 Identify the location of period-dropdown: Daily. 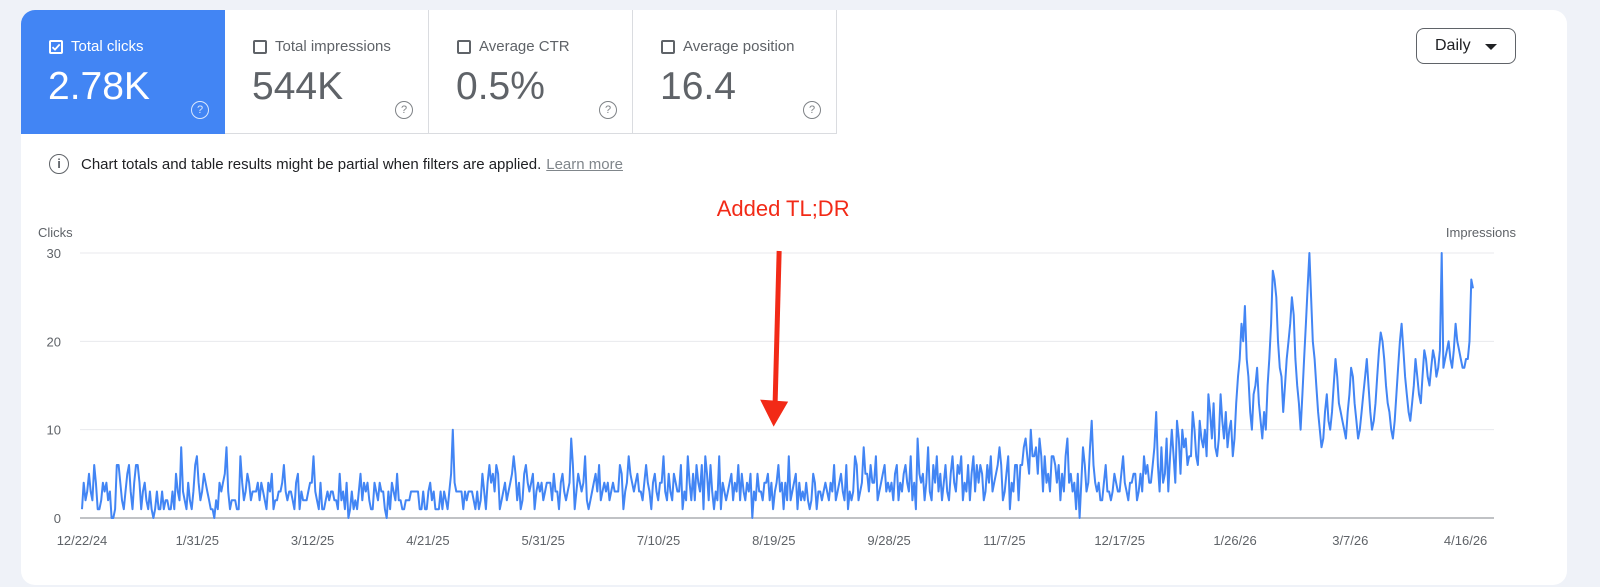
(1466, 46).